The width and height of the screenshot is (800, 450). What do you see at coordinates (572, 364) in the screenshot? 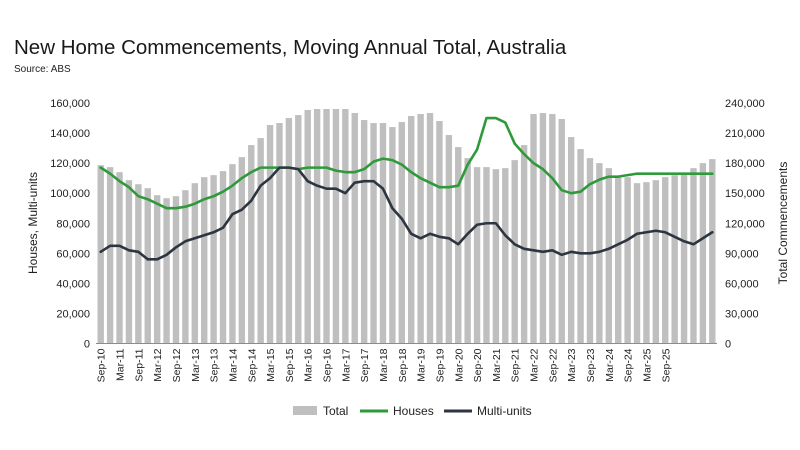
I see `x-tick-label: Mar-23` at bounding box center [572, 364].